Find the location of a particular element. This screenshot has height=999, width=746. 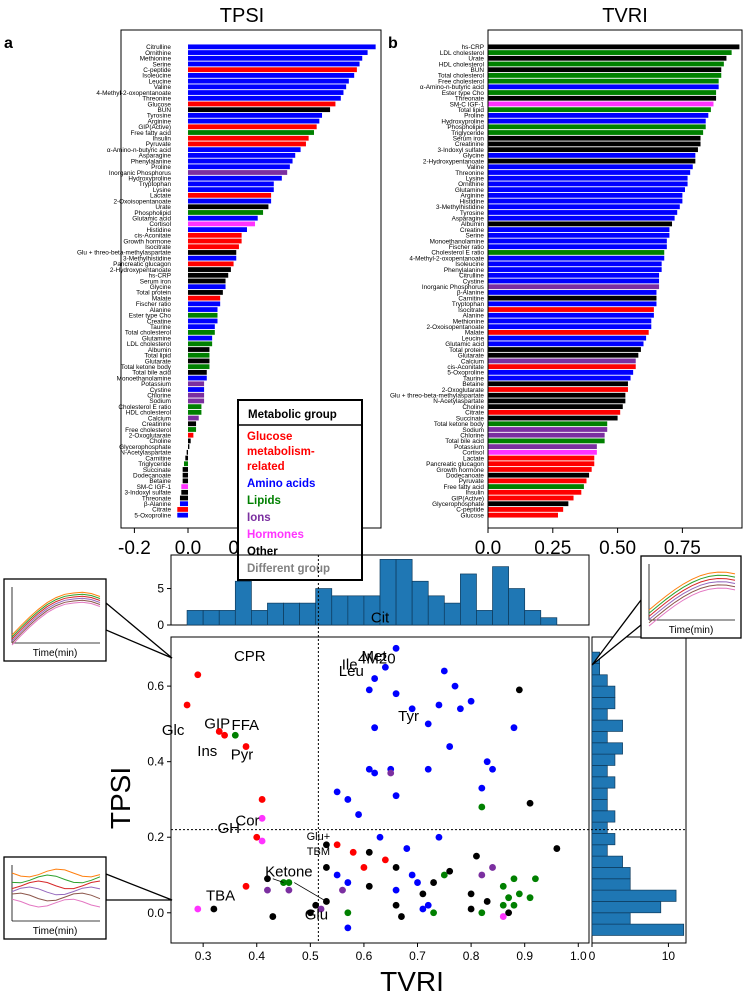

tpsi-category-label: Glycine is located at coordinates (161, 287).